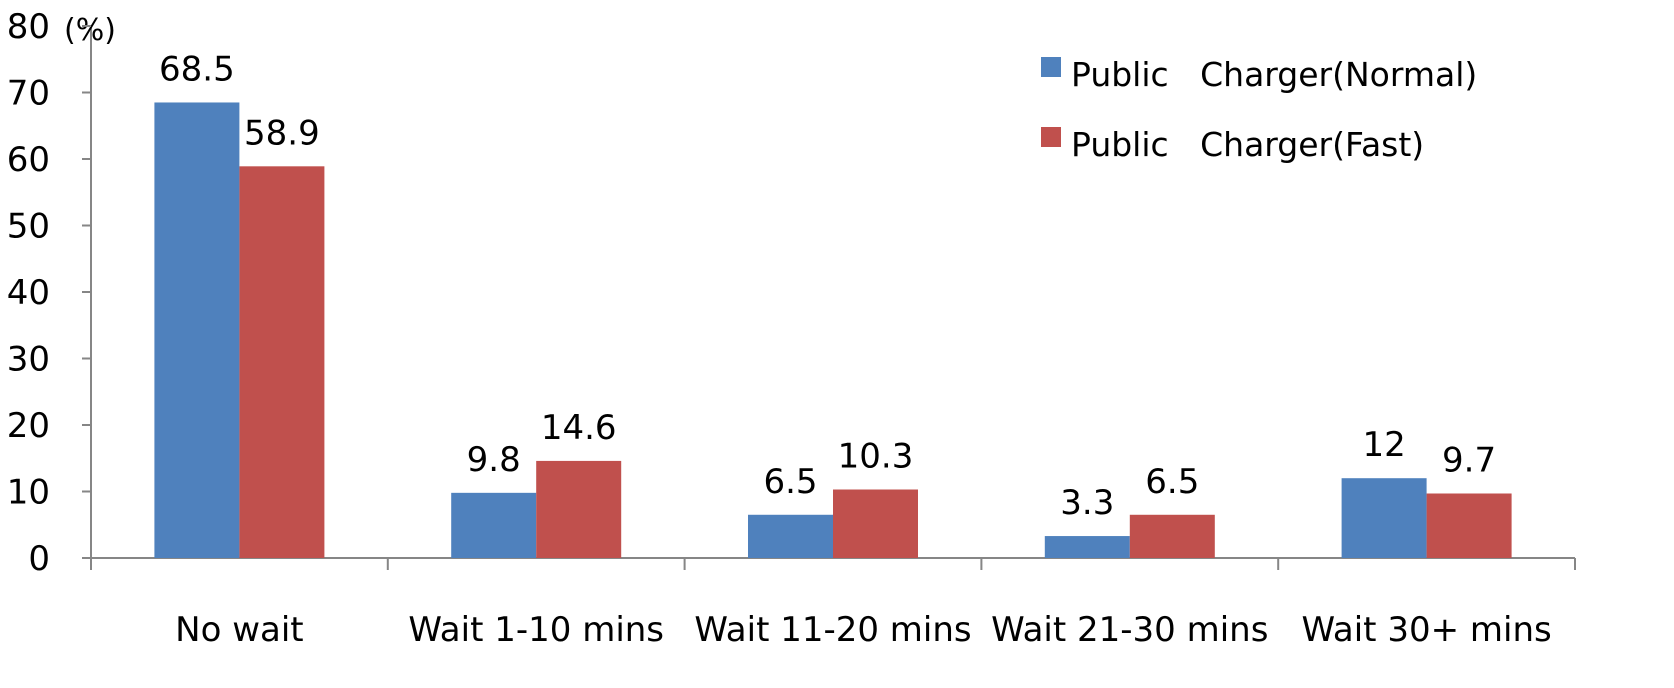 The width and height of the screenshot is (1674, 688). I want to click on y-ticks: 0 10 20 30 40 50 60 70 80, so click(49, 293).